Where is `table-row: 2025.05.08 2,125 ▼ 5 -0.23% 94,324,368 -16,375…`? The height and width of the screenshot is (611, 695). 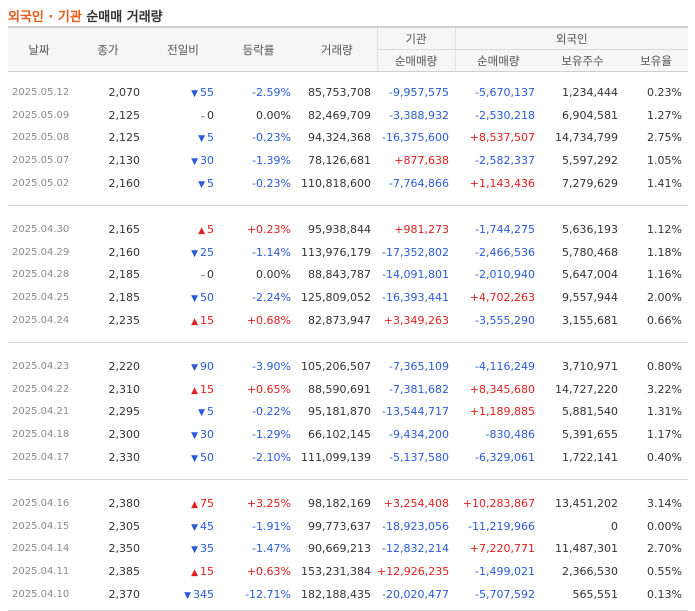
table-row: 2025.05.08 2,125 ▼ 5 -0.23% 94,324,368 -16,375… is located at coordinates (348, 138).